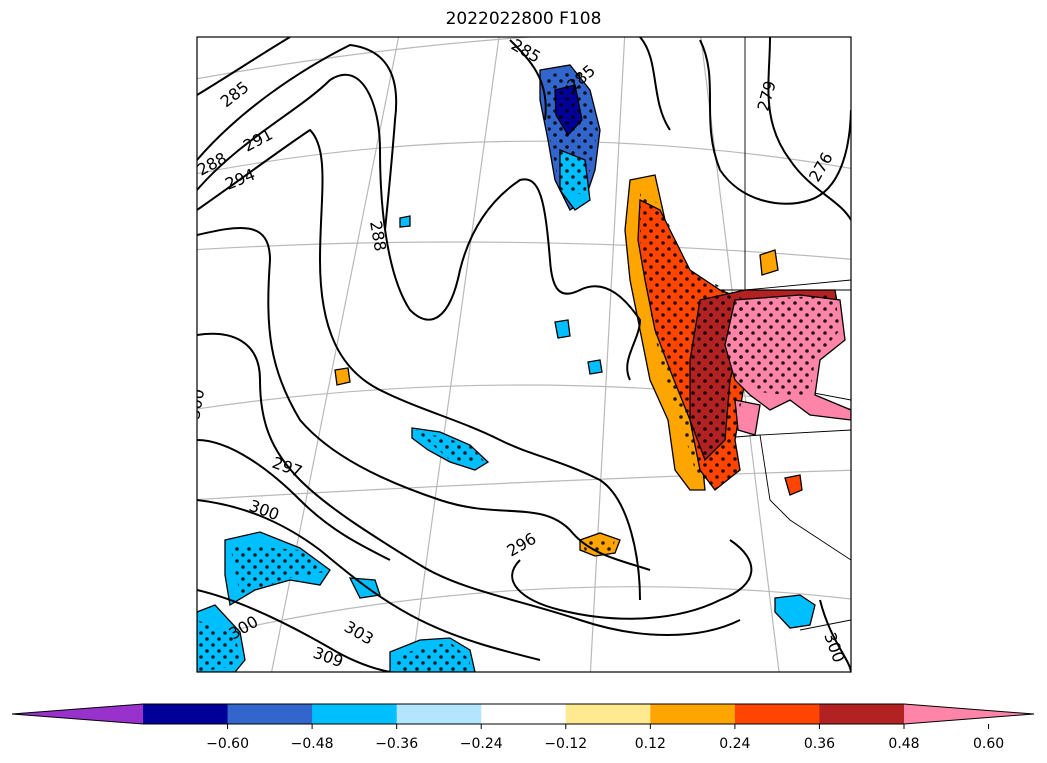 The image size is (1047, 763). I want to click on colorbar-extend-low, so click(77, 714).